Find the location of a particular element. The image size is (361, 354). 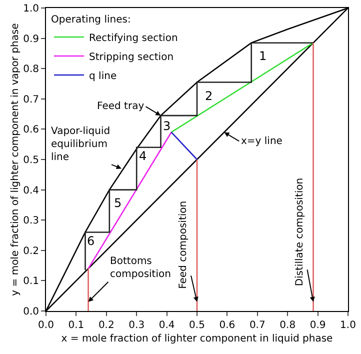

x-tick-label: 0.7 is located at coordinates (257, 325).